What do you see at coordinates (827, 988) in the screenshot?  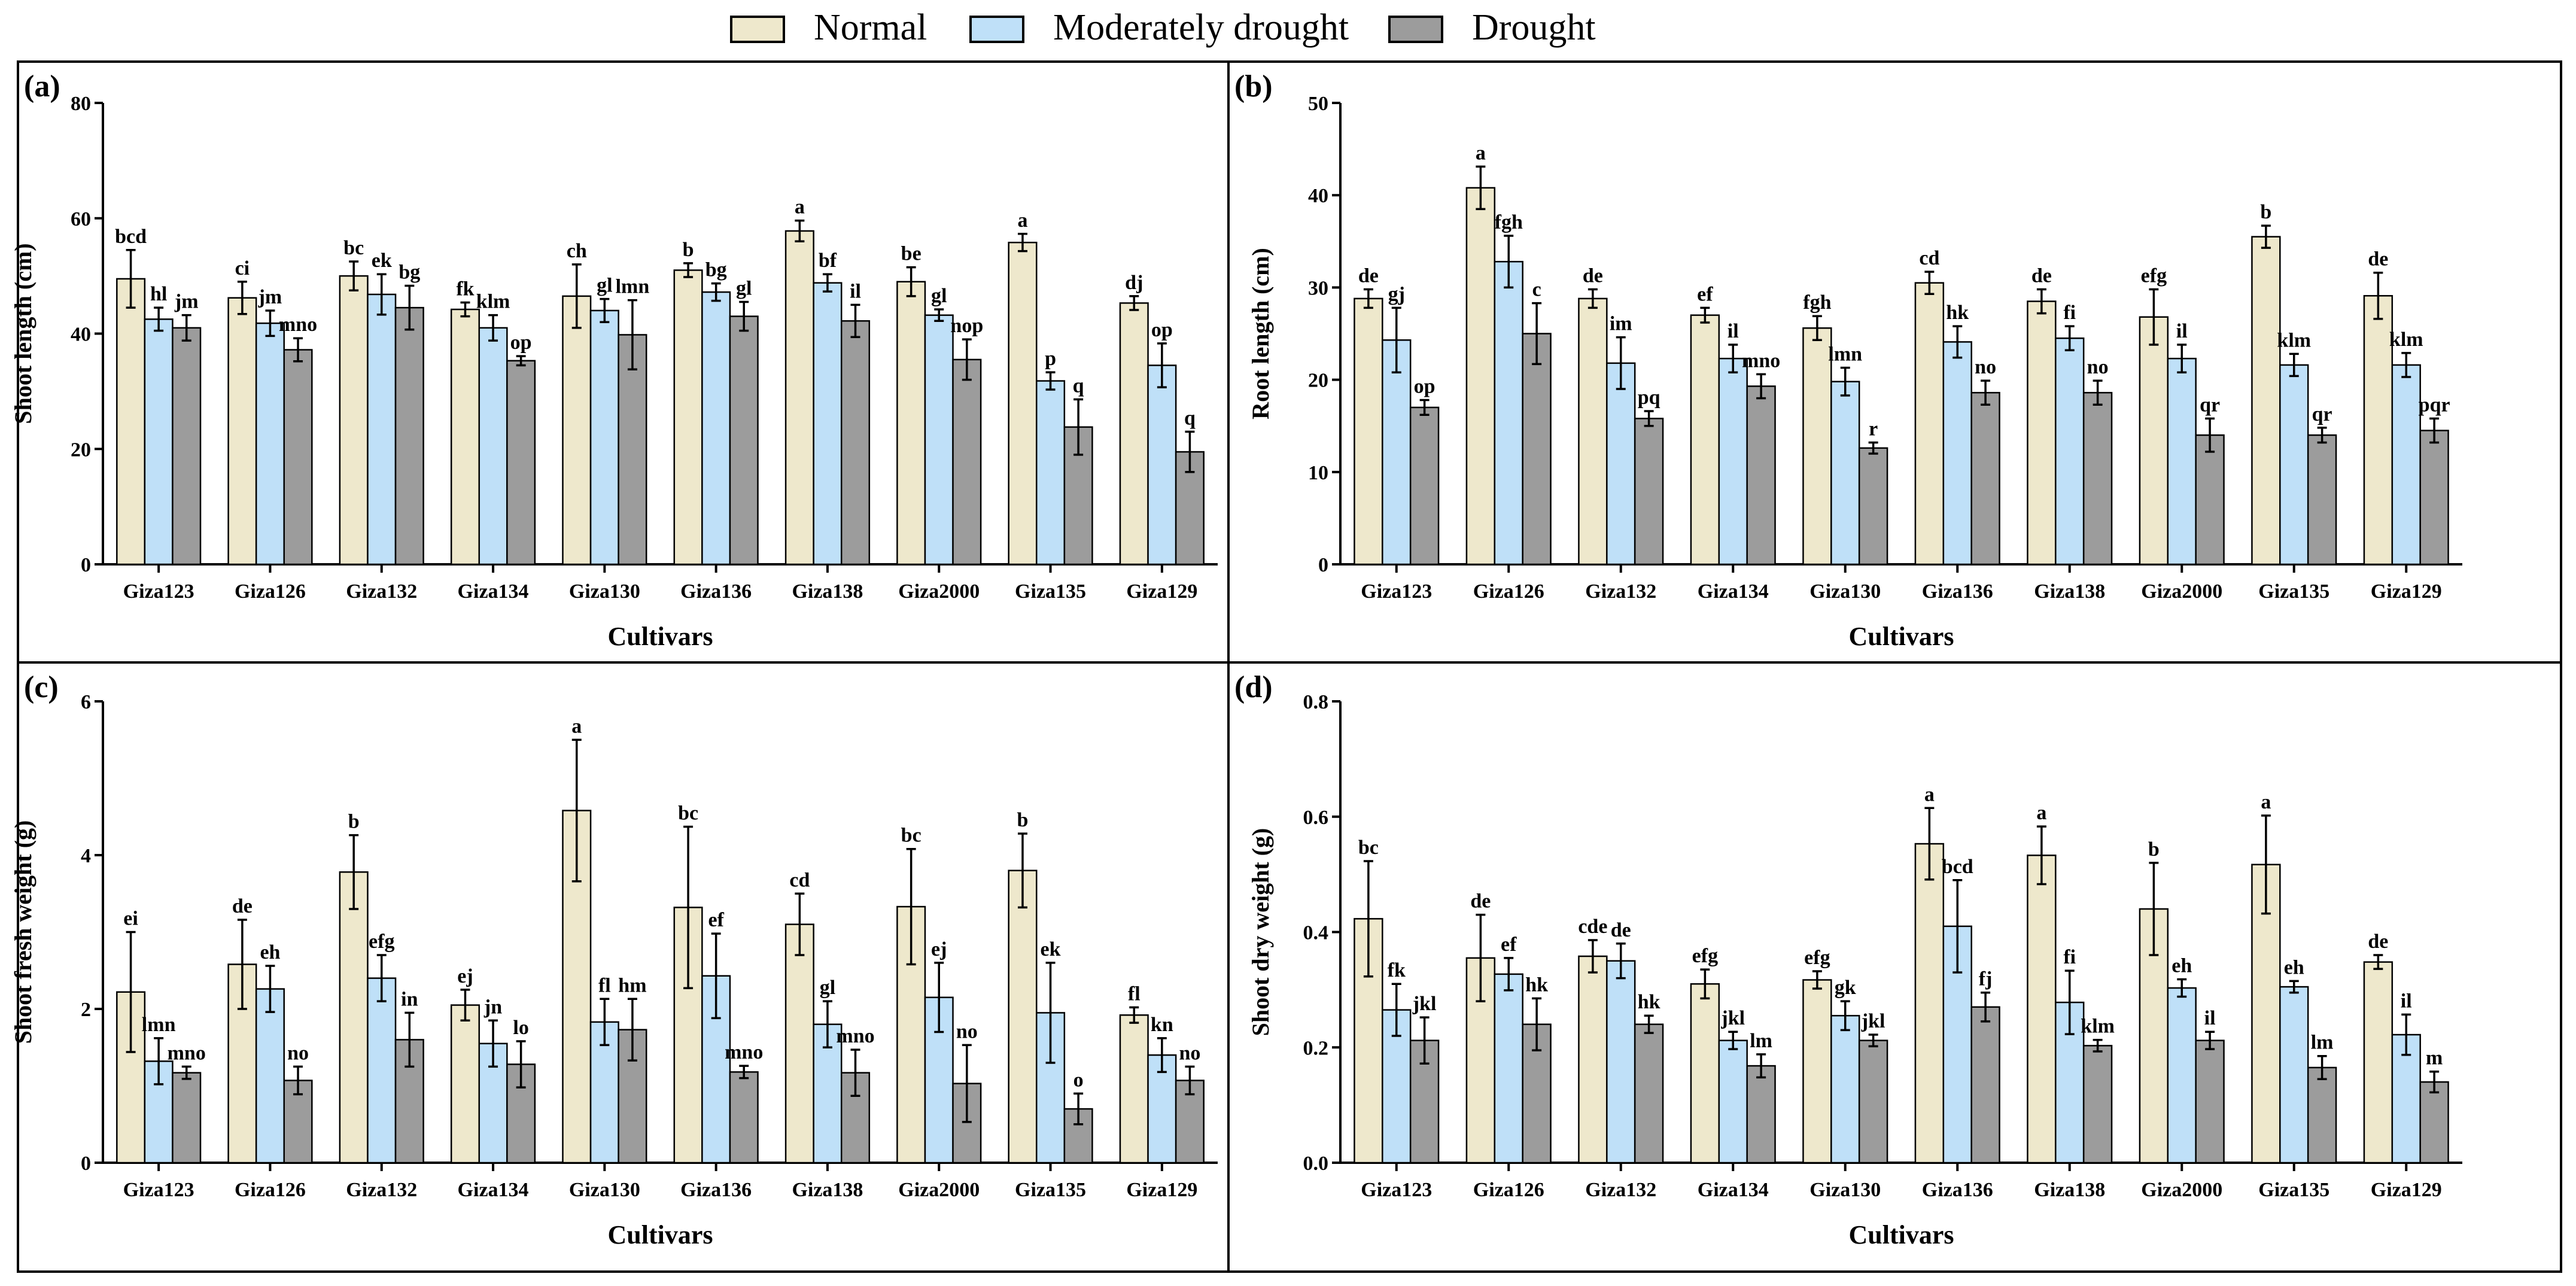 I see `significance-label: gl` at bounding box center [827, 988].